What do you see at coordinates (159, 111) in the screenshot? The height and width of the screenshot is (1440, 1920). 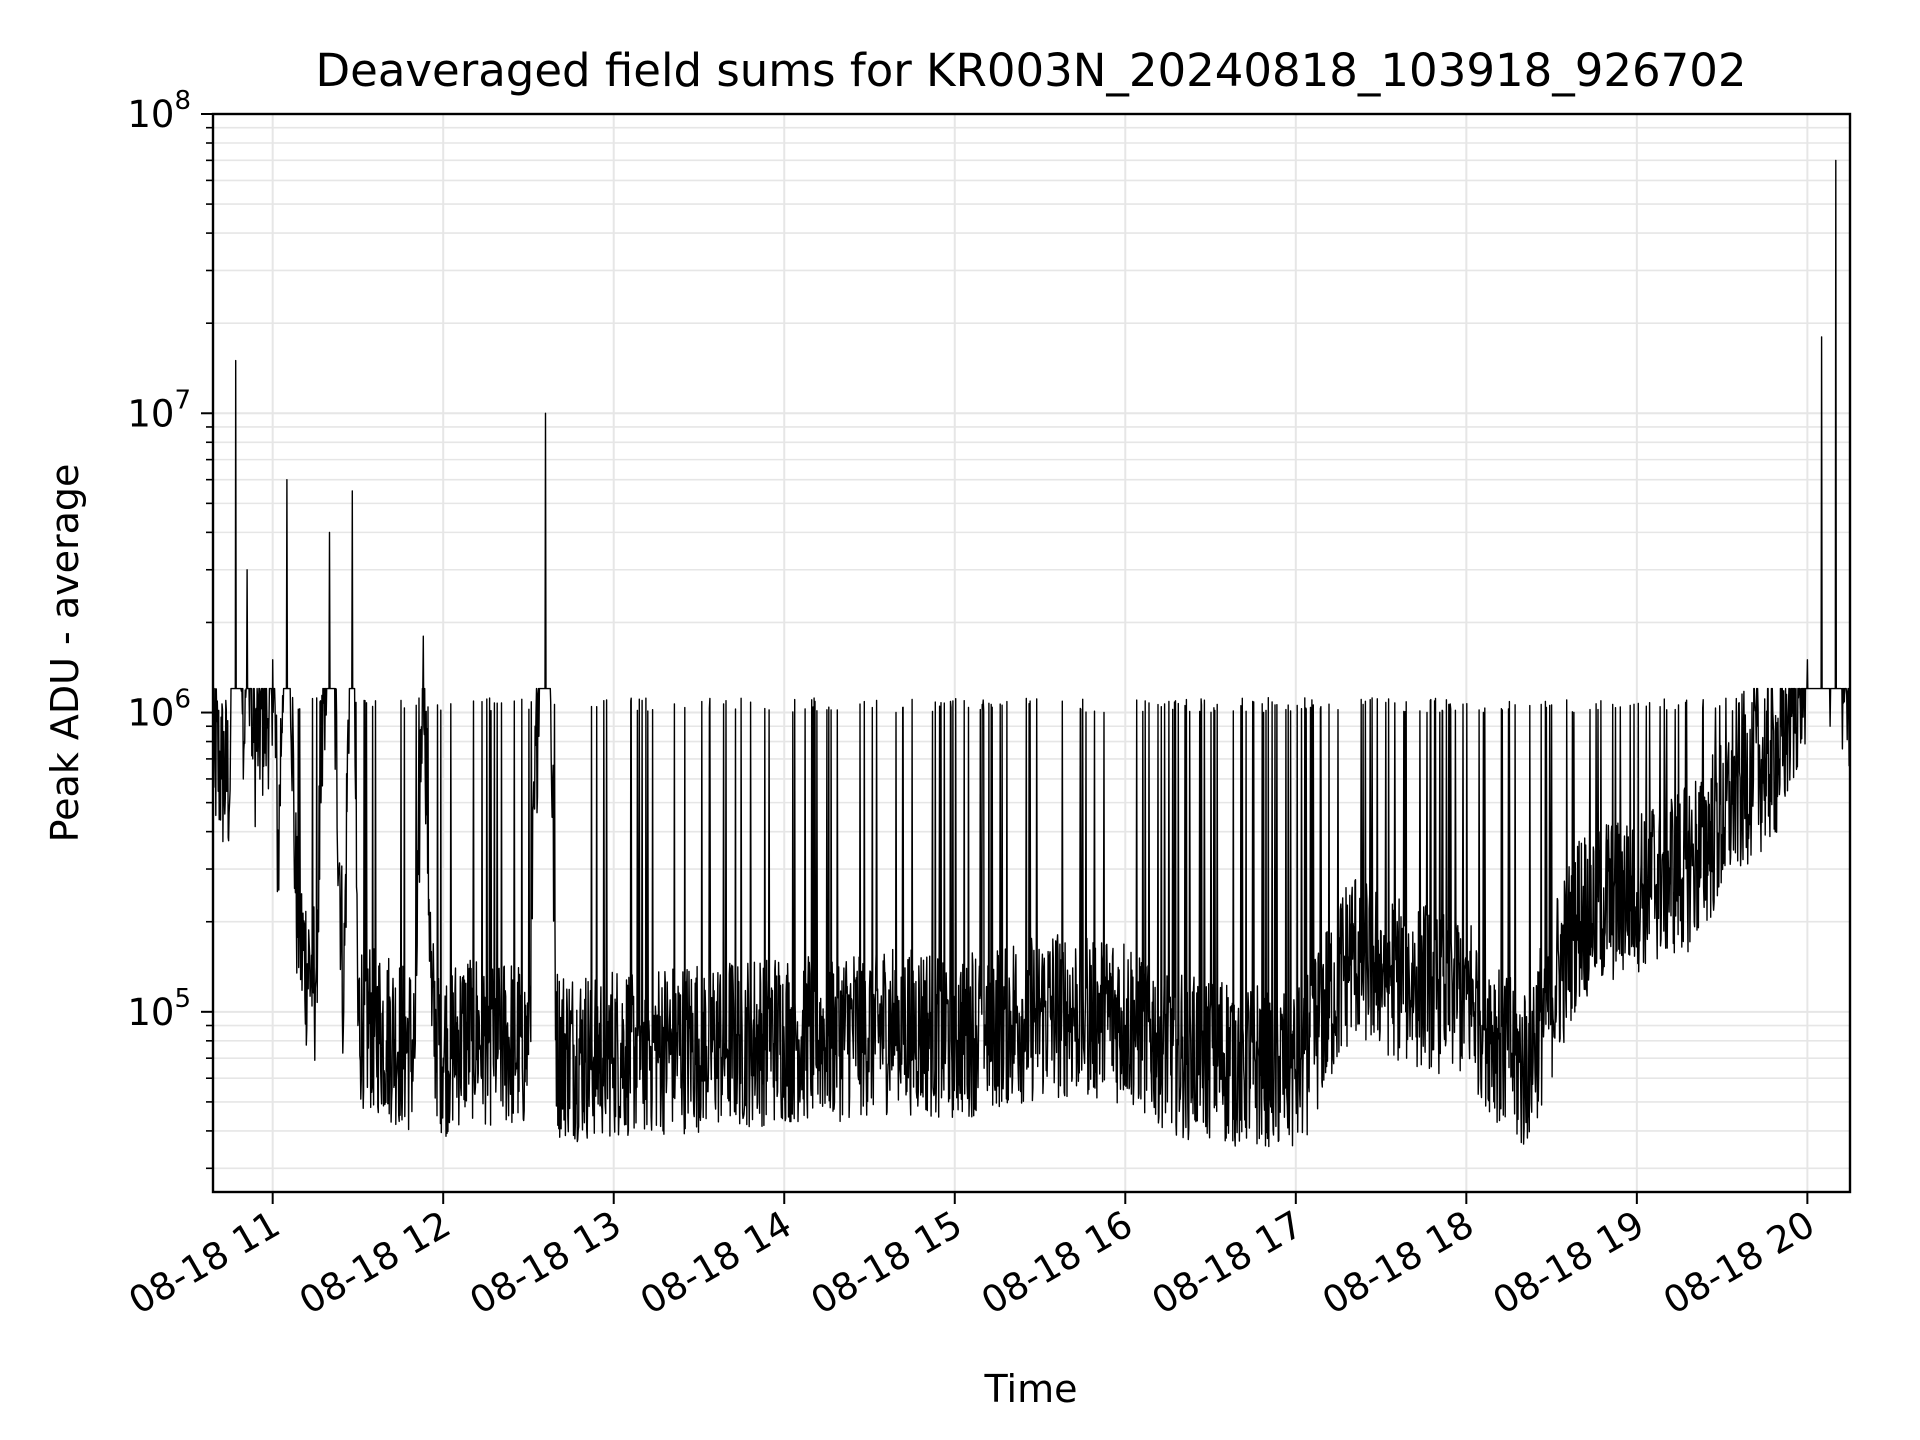 I see `y-tick-label: 10⁸` at bounding box center [159, 111].